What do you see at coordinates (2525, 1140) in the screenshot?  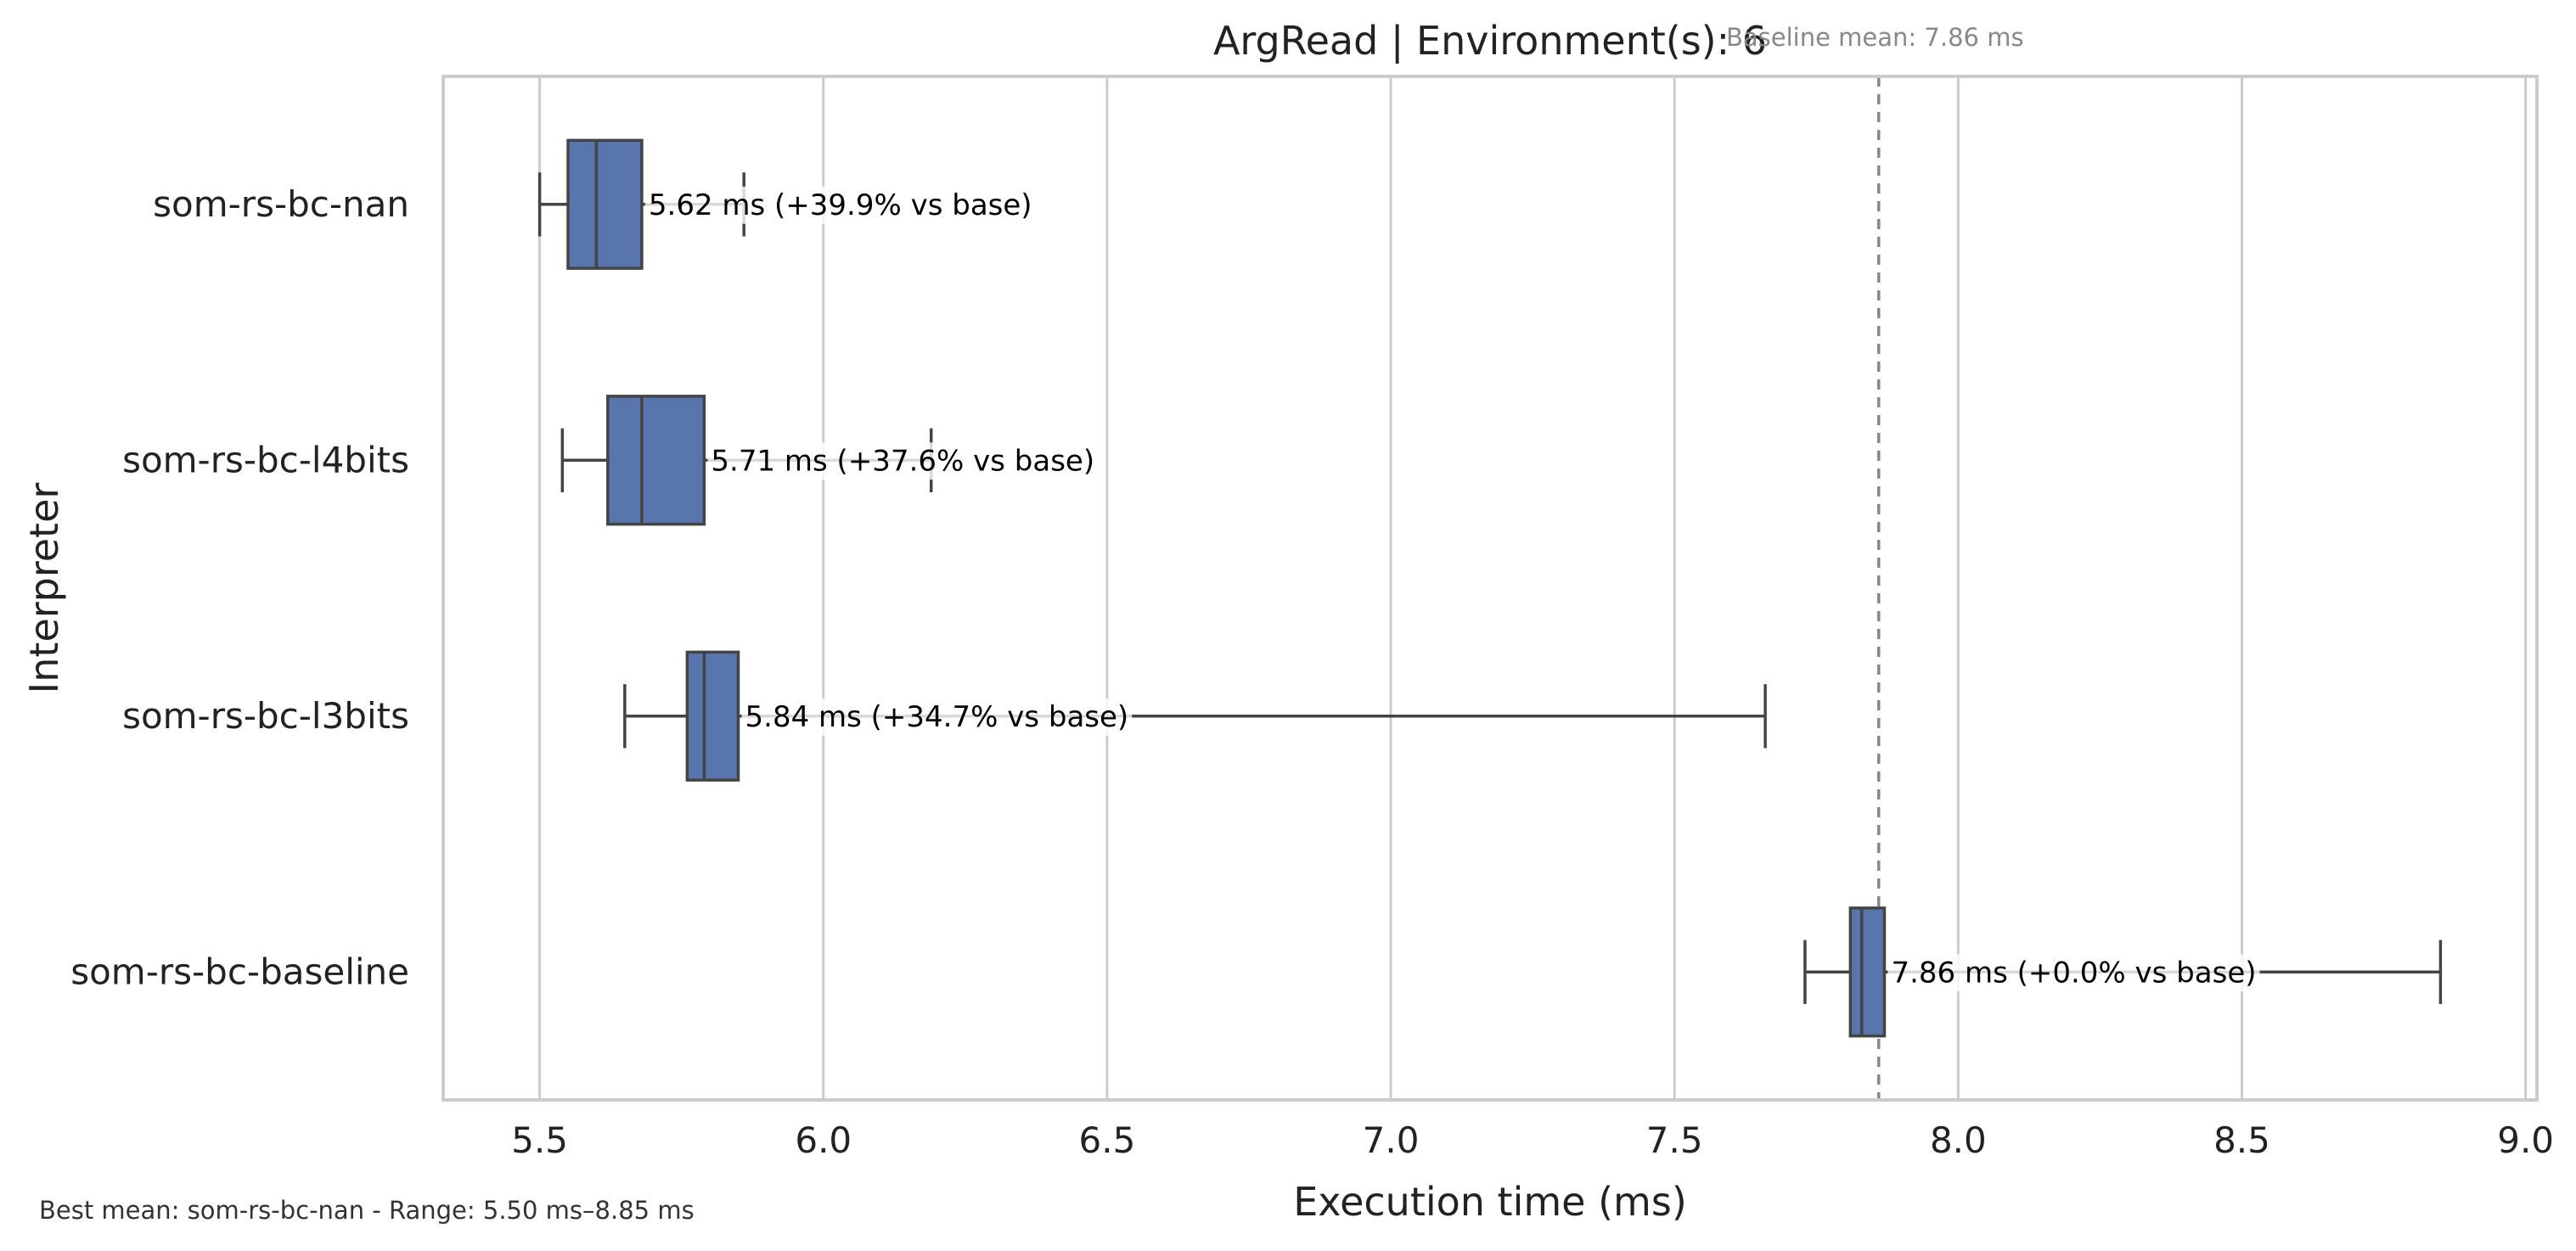 I see `x-tick-label: 9.0` at bounding box center [2525, 1140].